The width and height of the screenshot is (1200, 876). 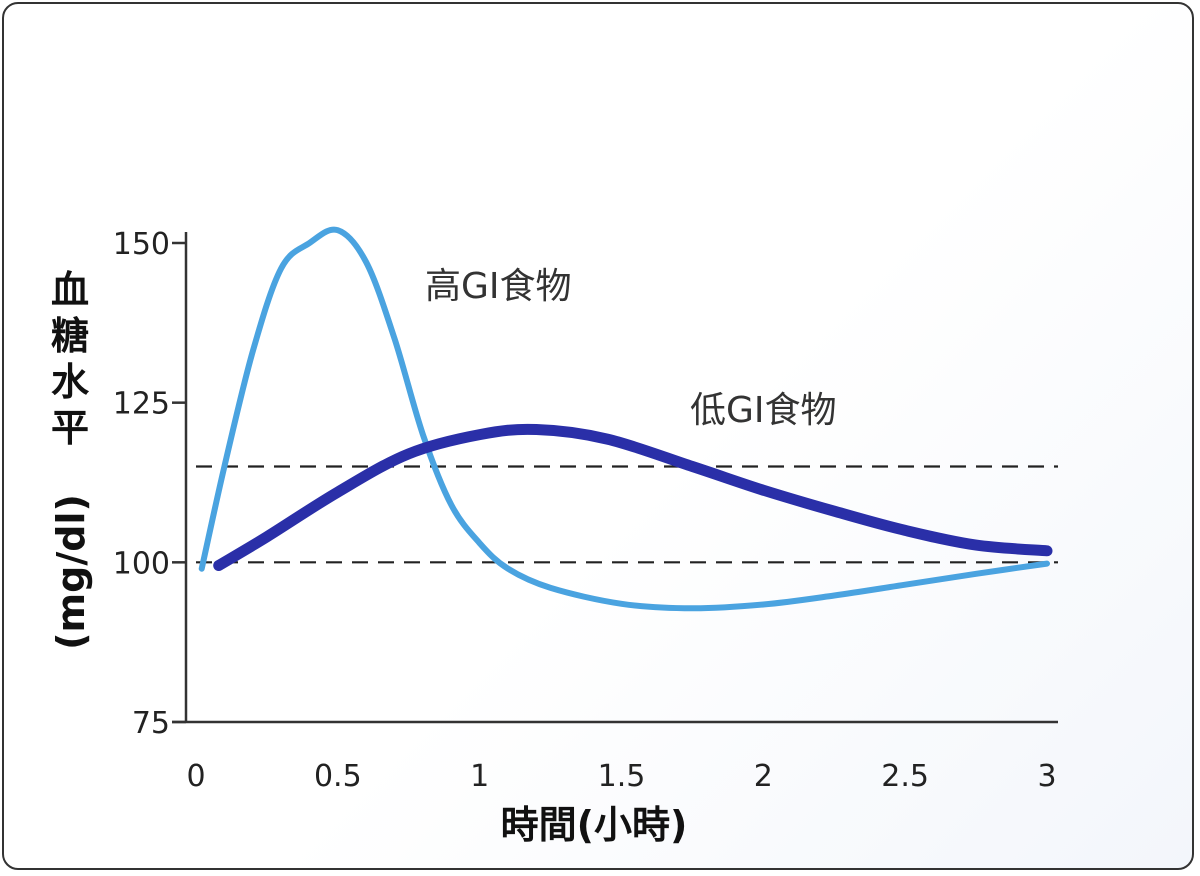 I want to click on x-axis-title: 時間(小時), so click(x=594, y=825).